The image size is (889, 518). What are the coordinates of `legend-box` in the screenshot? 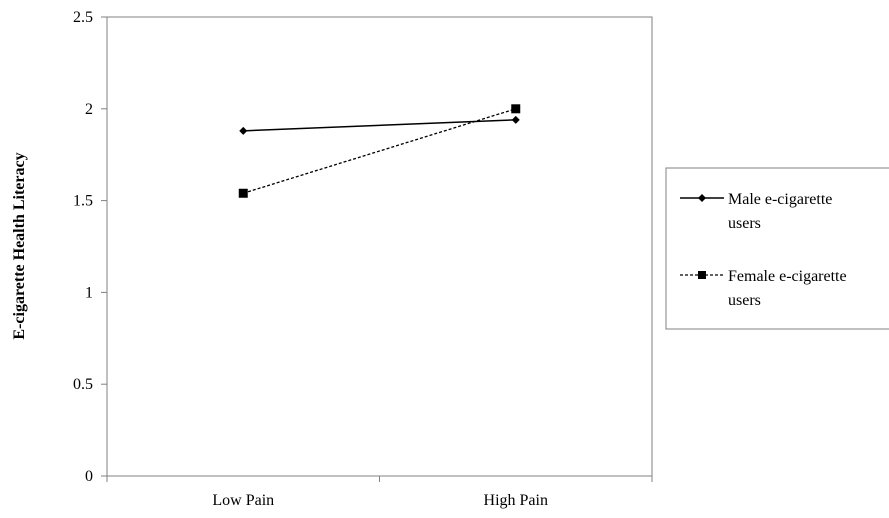 It's located at (777, 248).